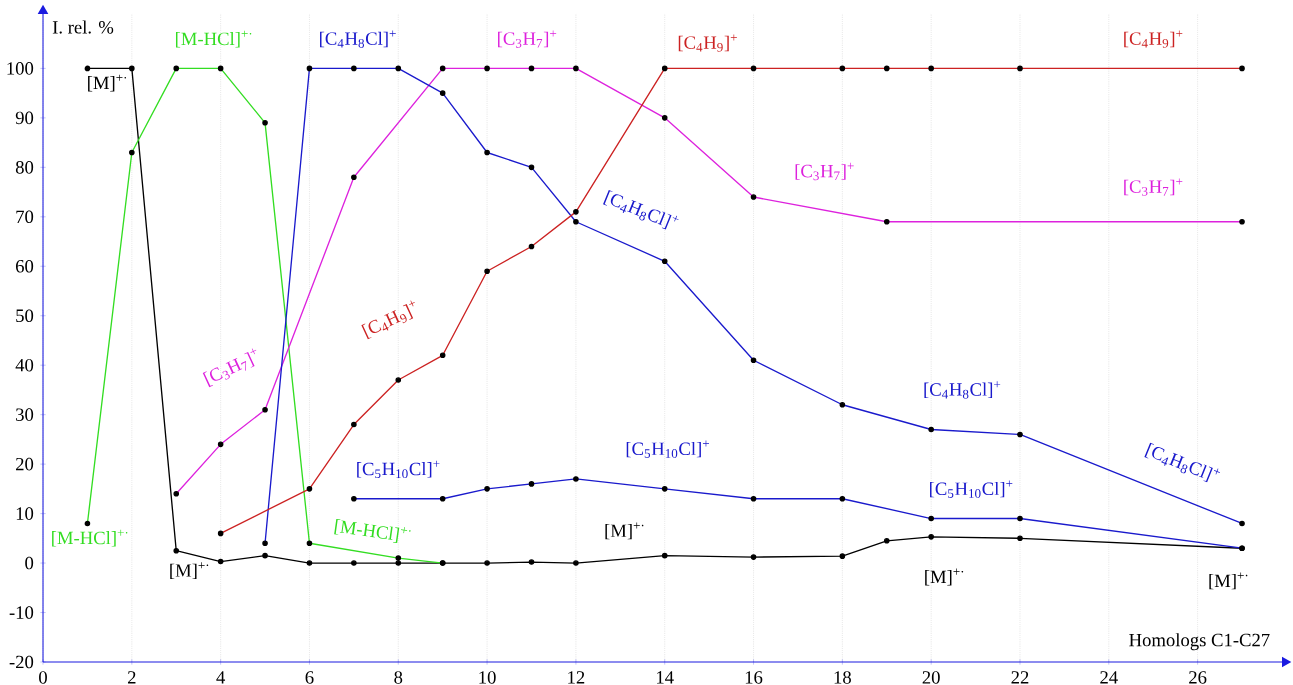 The height and width of the screenshot is (685, 1293). I want to click on y-tick-label: -10, so click(21, 612).